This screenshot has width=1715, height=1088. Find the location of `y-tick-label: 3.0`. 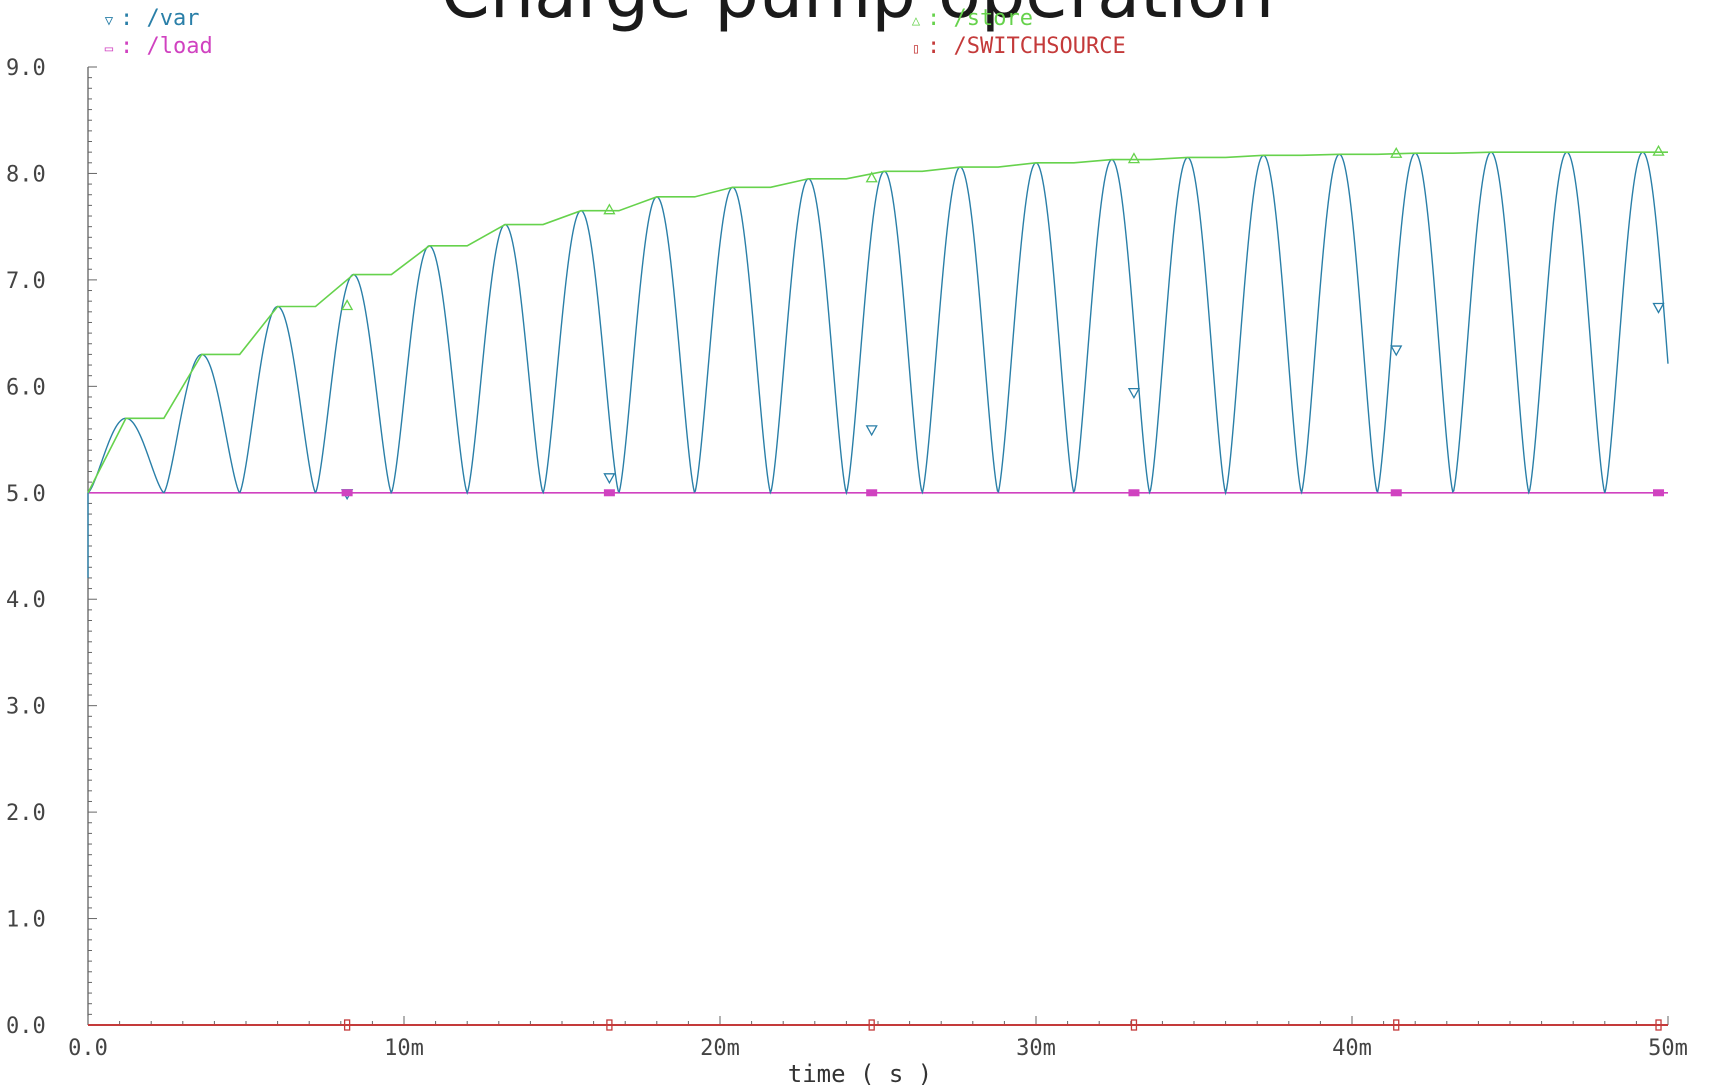

y-tick-label: 3.0 is located at coordinates (26, 707).